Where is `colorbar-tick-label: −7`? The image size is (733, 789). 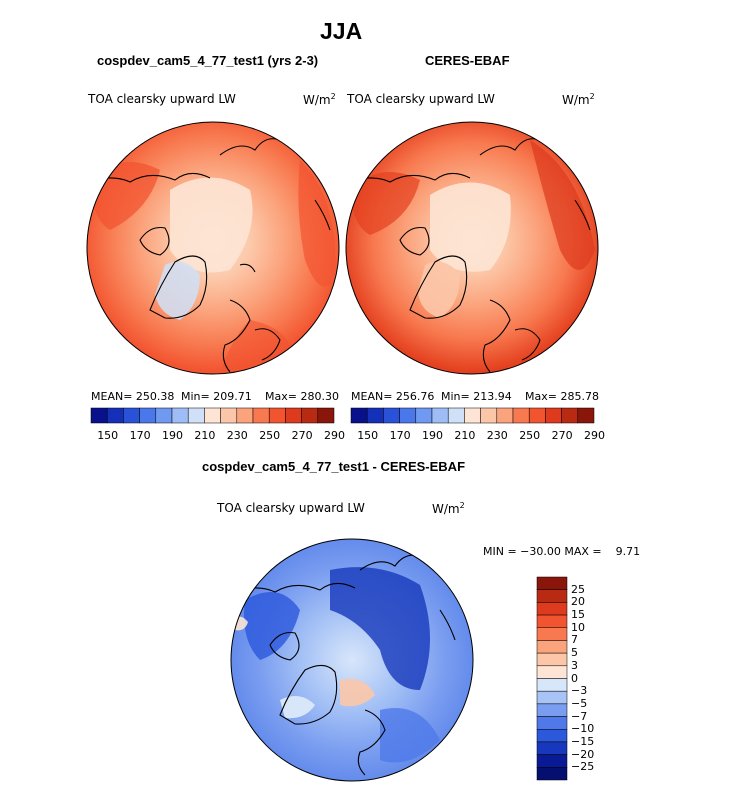
colorbar-tick-label: −7 is located at coordinates (579, 716).